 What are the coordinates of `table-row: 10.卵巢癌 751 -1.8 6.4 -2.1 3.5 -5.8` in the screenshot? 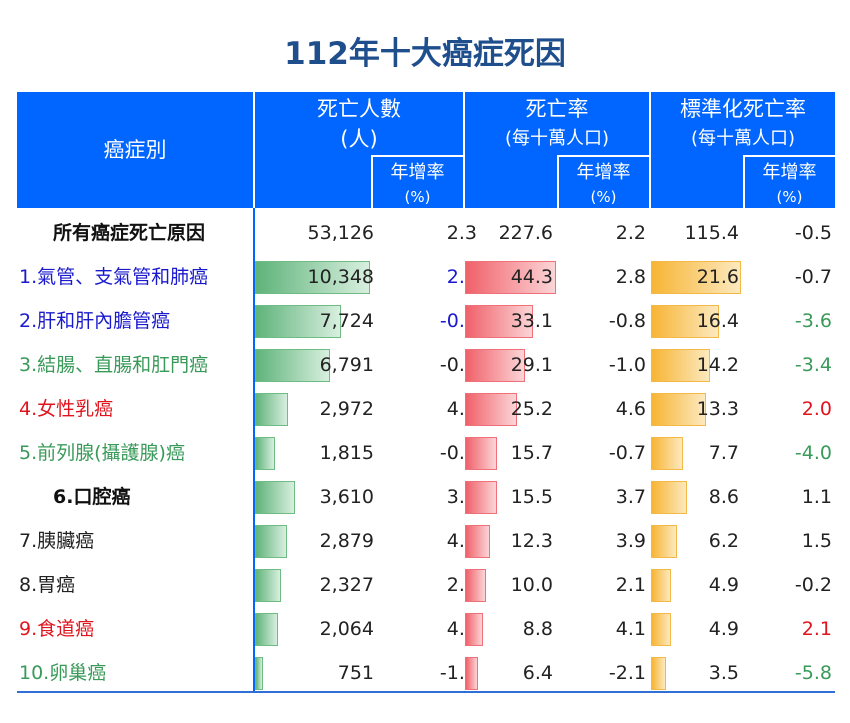 It's located at (426, 673).